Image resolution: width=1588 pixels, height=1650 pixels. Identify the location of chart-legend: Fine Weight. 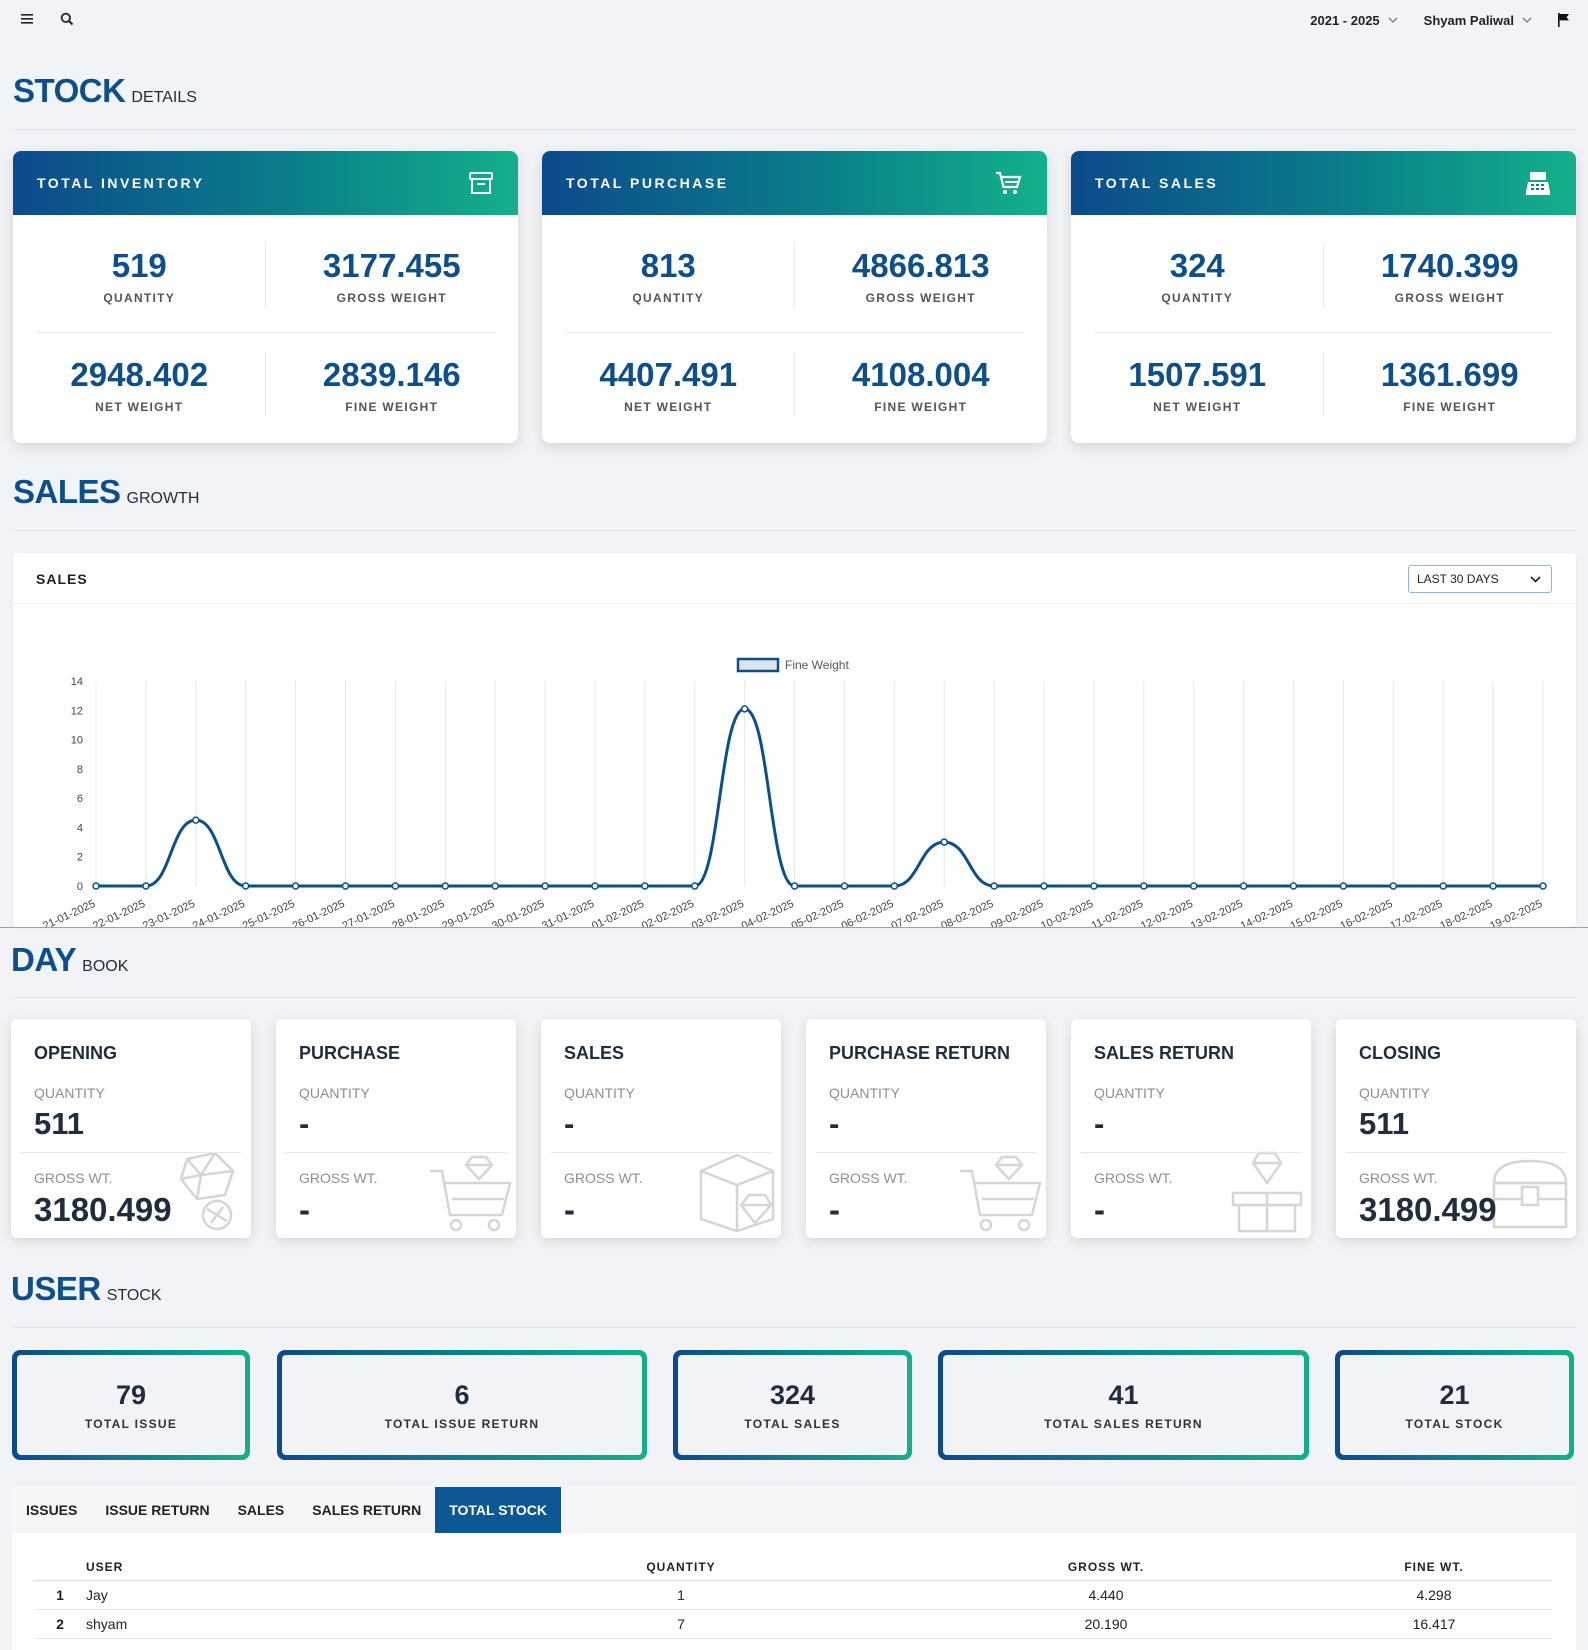
(792, 665).